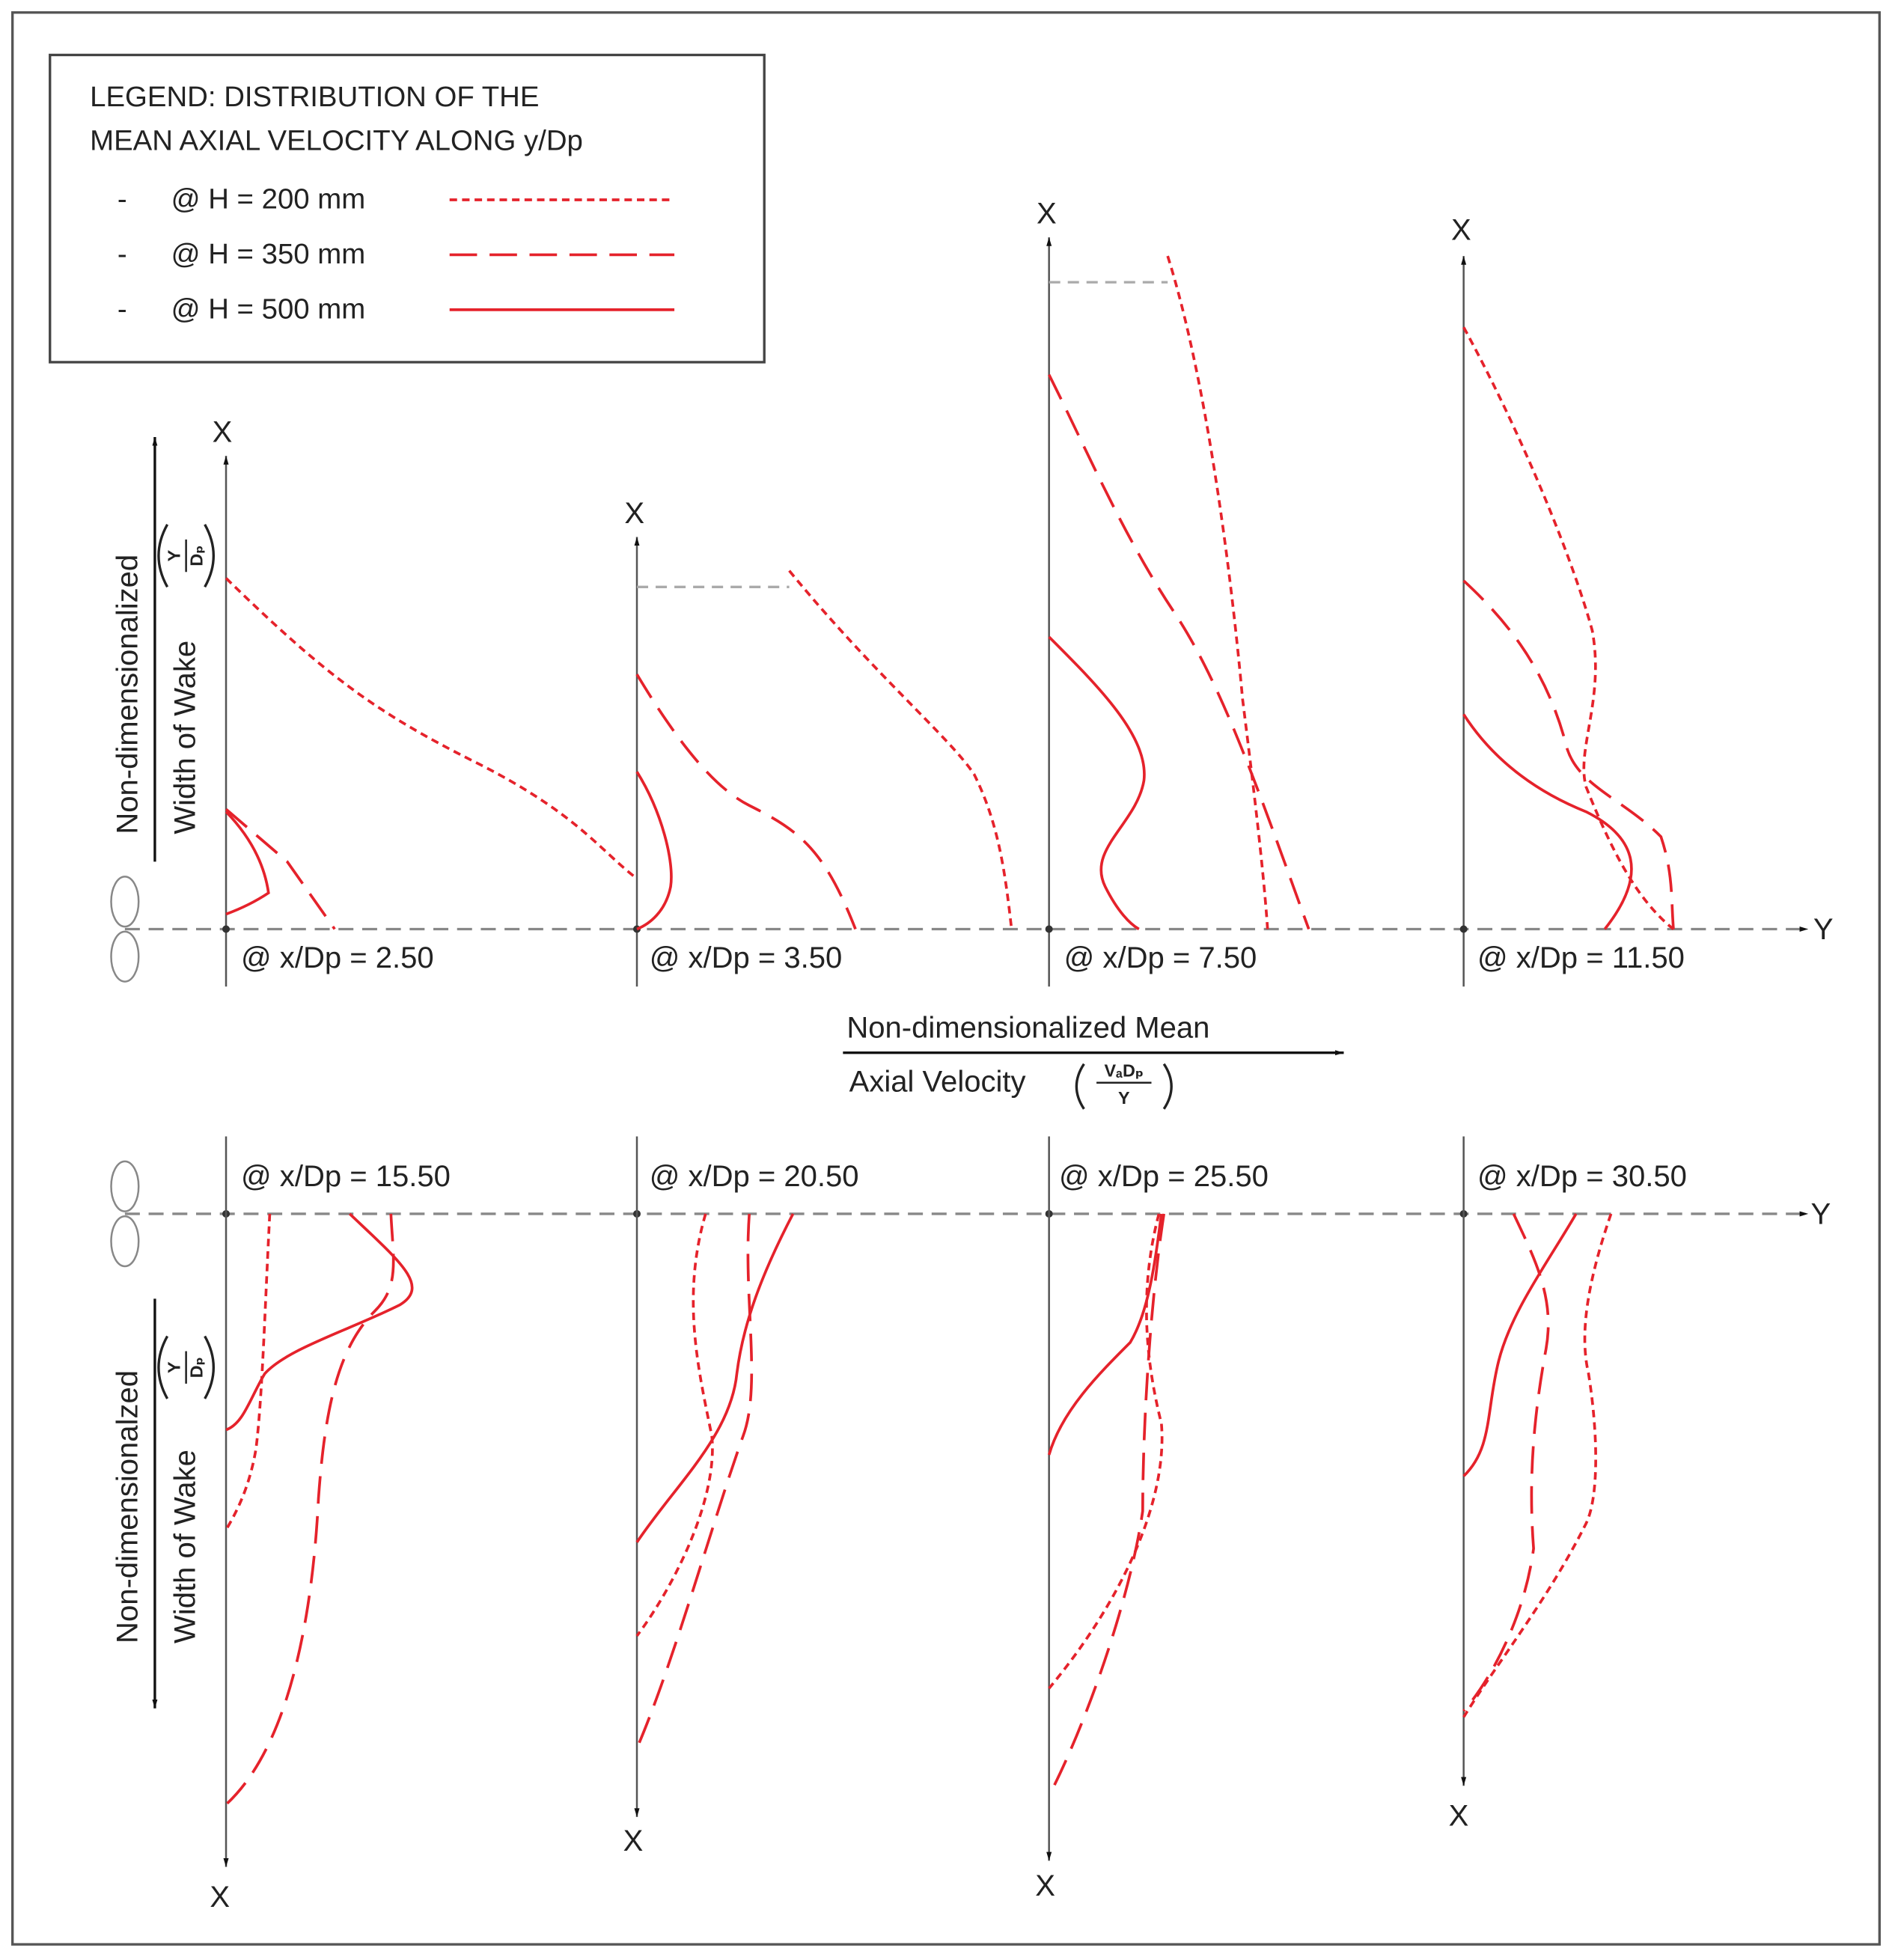  I want to click on legend-title: MEAN AXIAL VELOCITY ALONG y/Dp, so click(336, 140).